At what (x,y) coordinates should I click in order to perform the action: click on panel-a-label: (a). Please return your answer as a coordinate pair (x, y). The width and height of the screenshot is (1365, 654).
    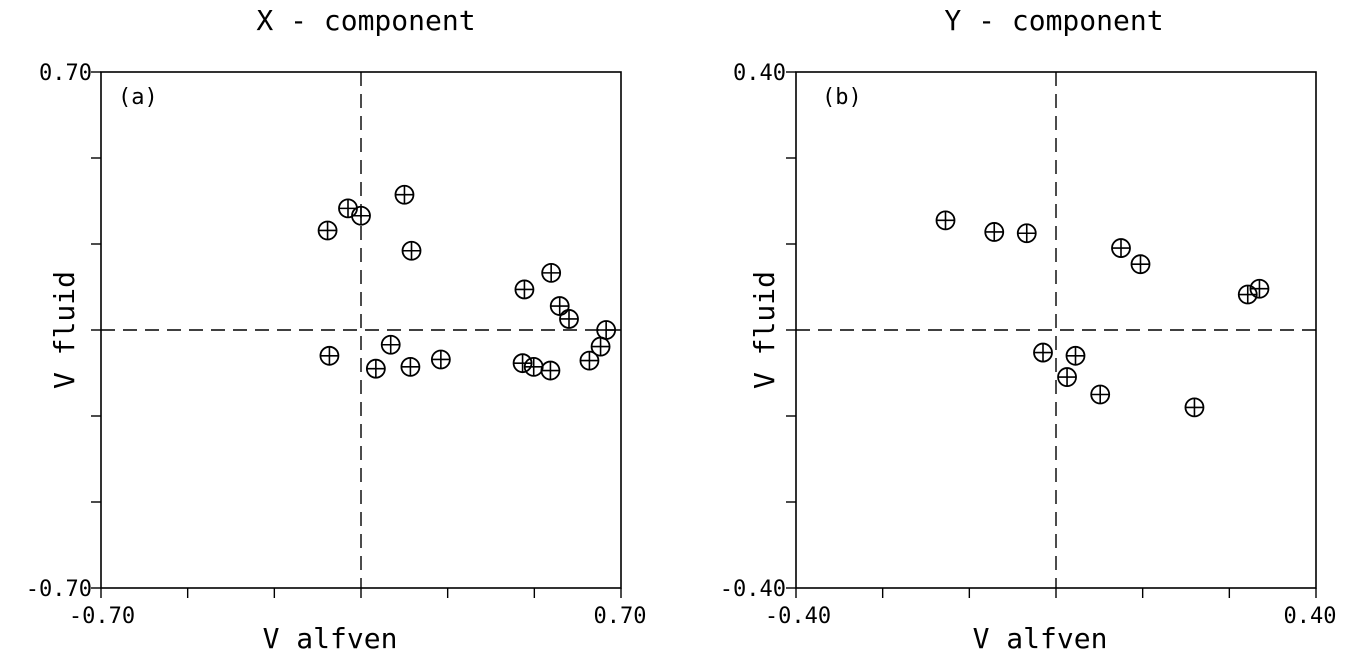
    Looking at the image, I should click on (138, 97).